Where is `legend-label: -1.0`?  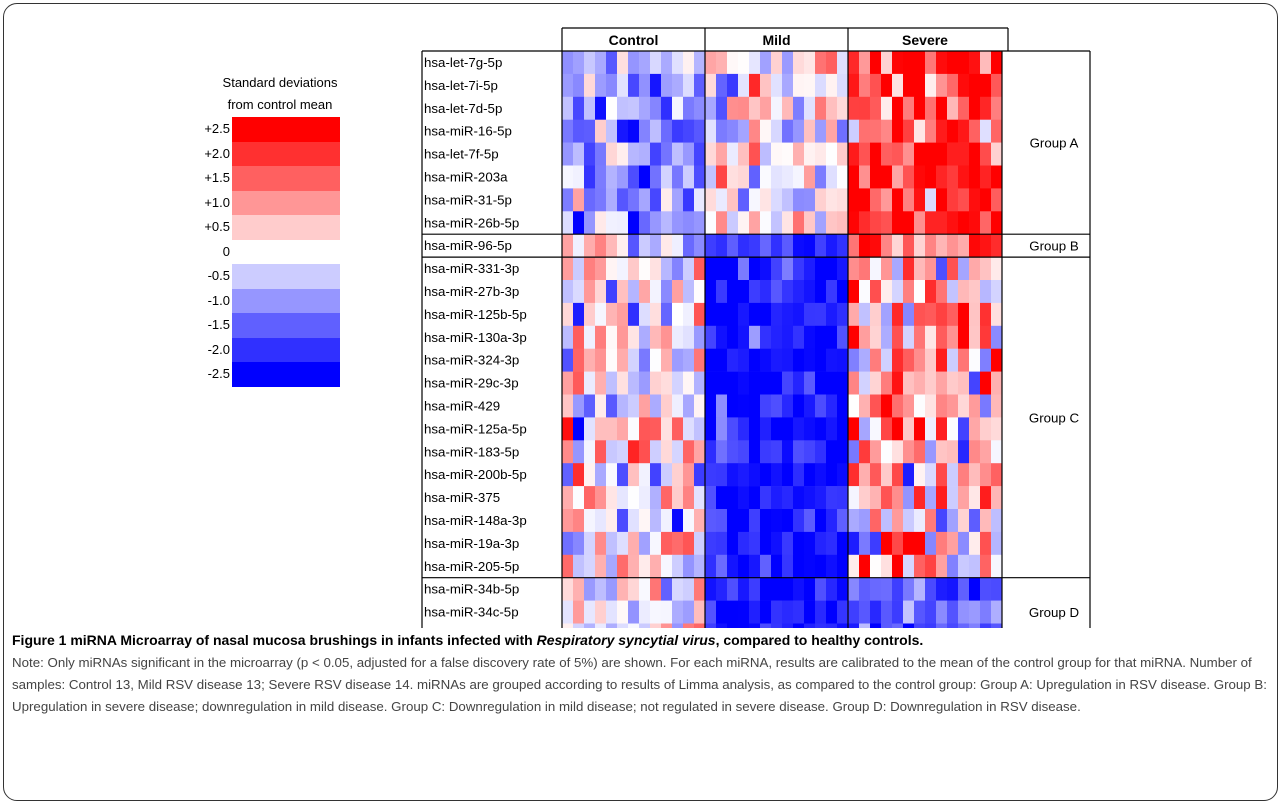 legend-label: -1.0 is located at coordinates (218, 300).